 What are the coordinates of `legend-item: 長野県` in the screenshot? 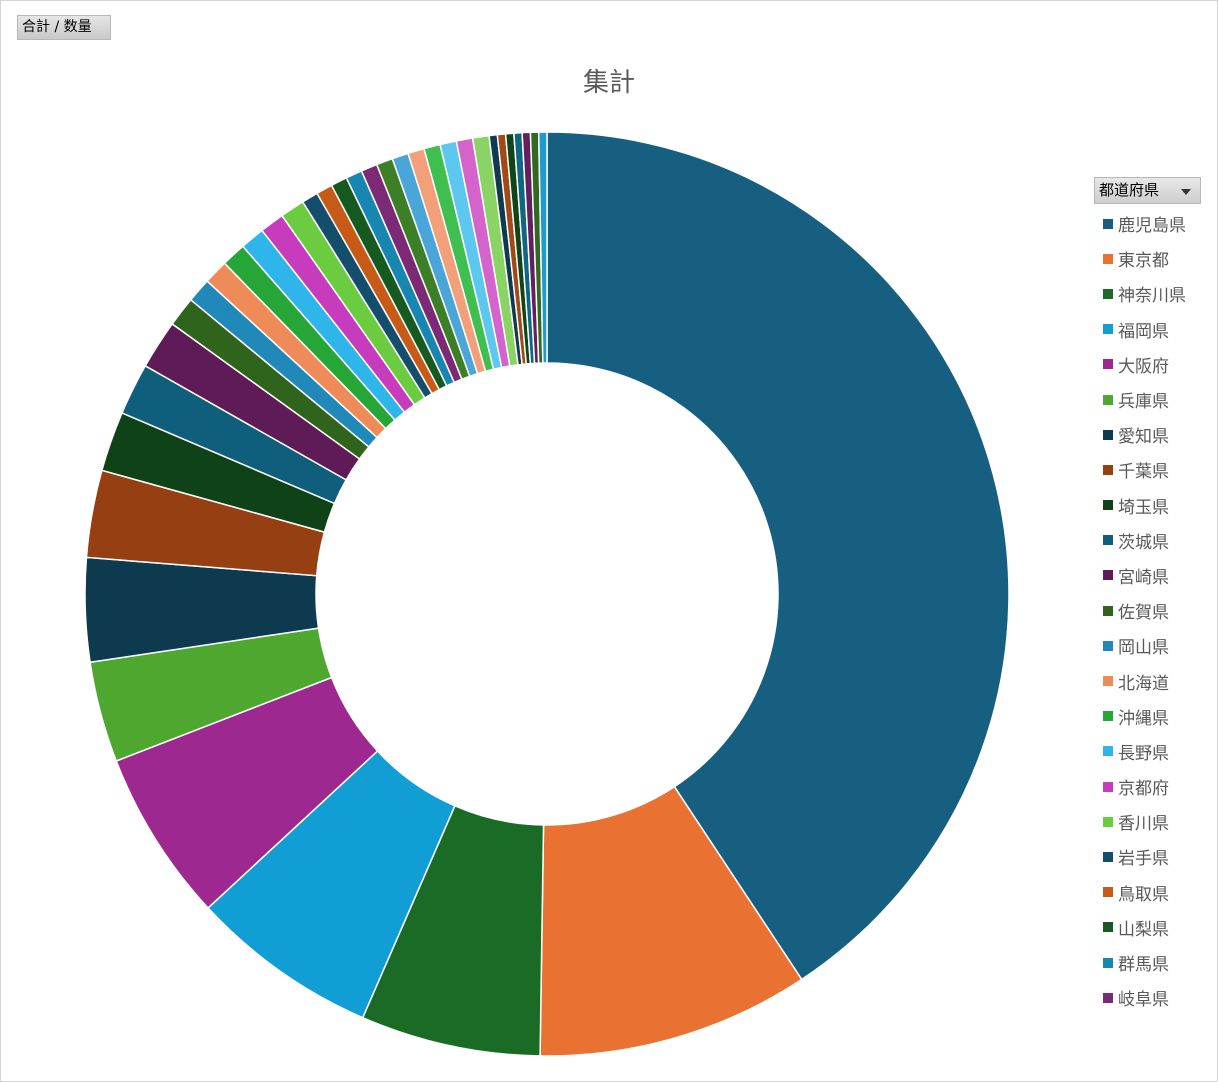 It's located at (1144, 751).